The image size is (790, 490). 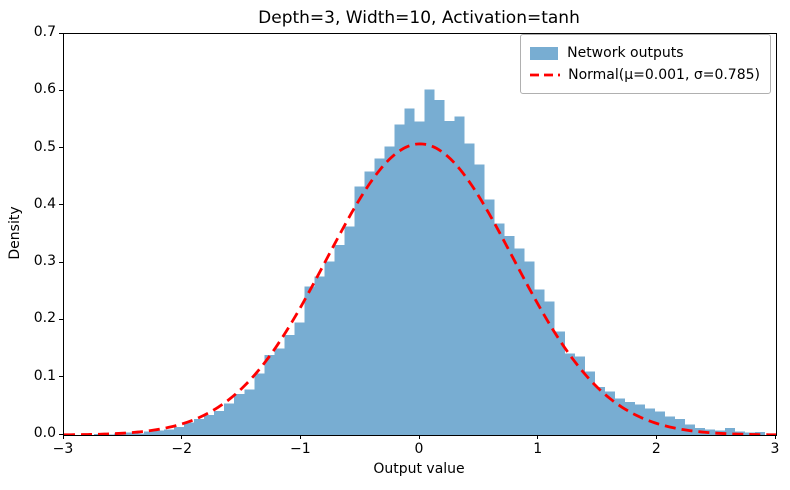 What do you see at coordinates (44, 203) in the screenshot?
I see `y-tick-label: 0.4` at bounding box center [44, 203].